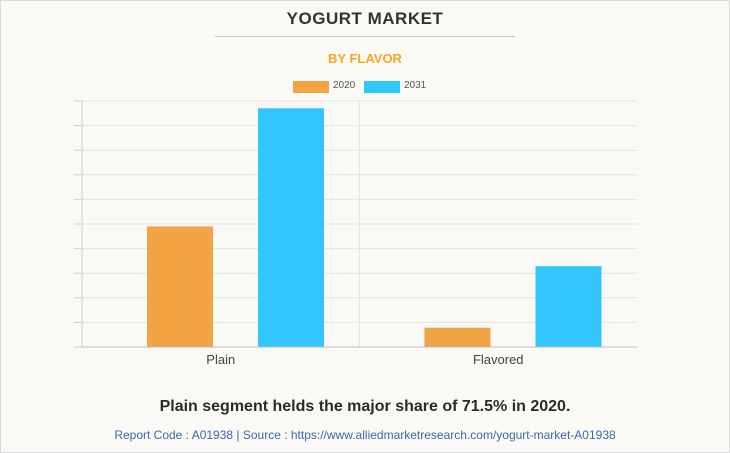  Describe the element at coordinates (291, 227) in the screenshot. I see `bar-2031-plain` at that location.